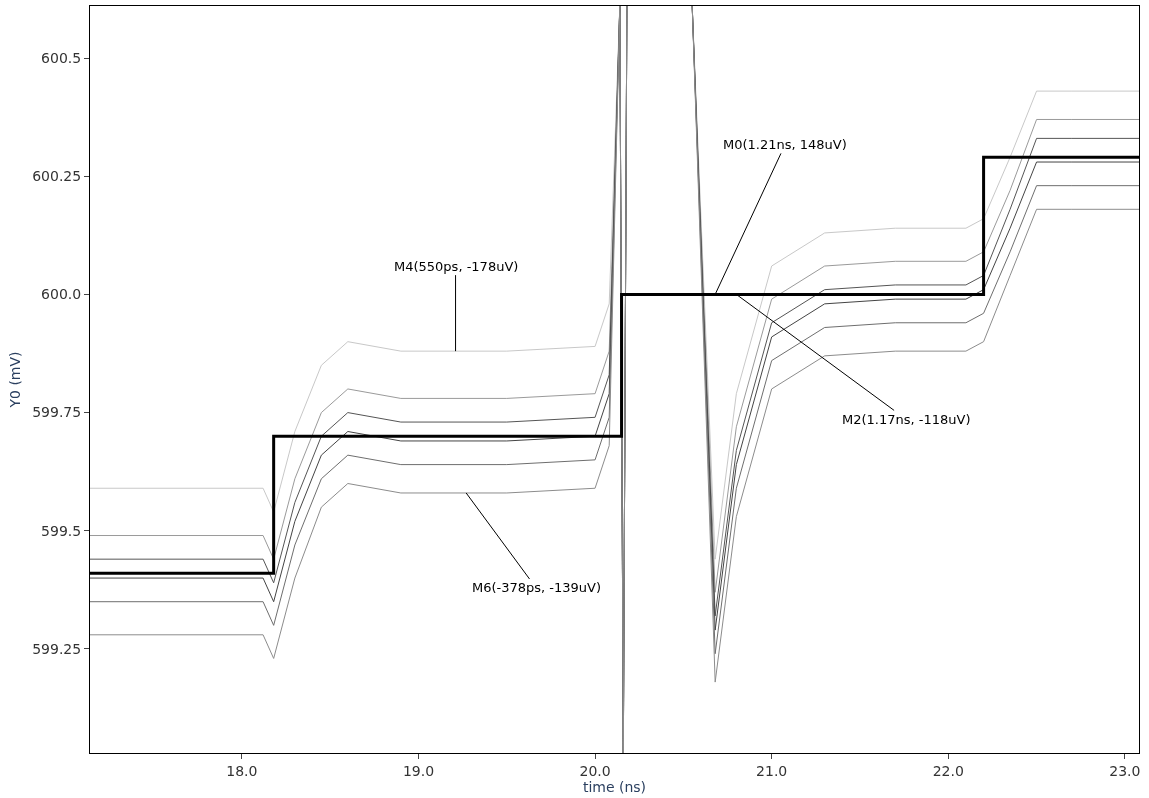 The height and width of the screenshot is (798, 1149). What do you see at coordinates (61, 294) in the screenshot?
I see `y-tick-label: 600.0` at bounding box center [61, 294].